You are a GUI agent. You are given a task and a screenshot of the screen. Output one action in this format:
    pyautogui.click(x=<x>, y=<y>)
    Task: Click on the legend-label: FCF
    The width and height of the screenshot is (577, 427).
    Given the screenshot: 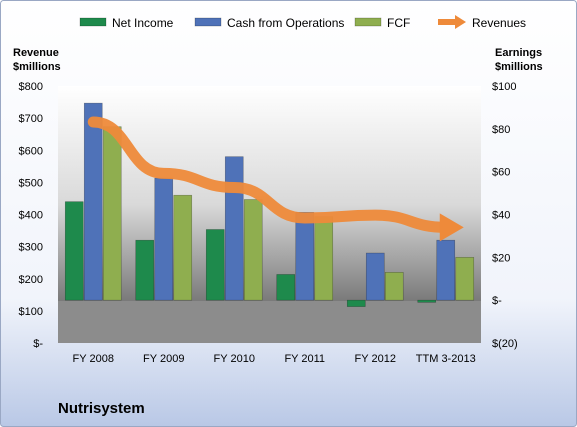 What is the action you would take?
    pyautogui.click(x=398, y=23)
    